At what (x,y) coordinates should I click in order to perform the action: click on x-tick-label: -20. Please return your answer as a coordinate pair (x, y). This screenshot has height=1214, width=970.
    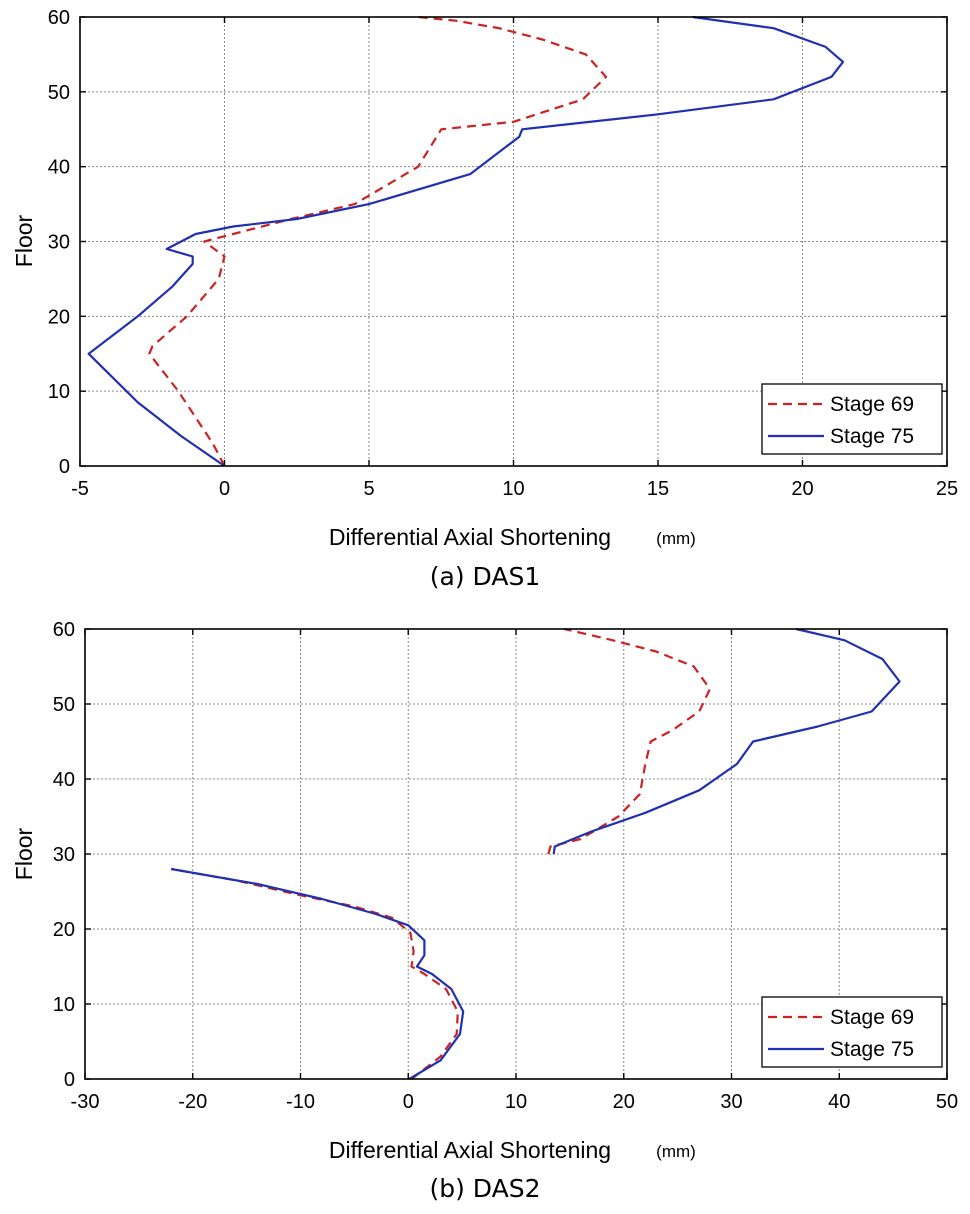
    Looking at the image, I should click on (192, 1102).